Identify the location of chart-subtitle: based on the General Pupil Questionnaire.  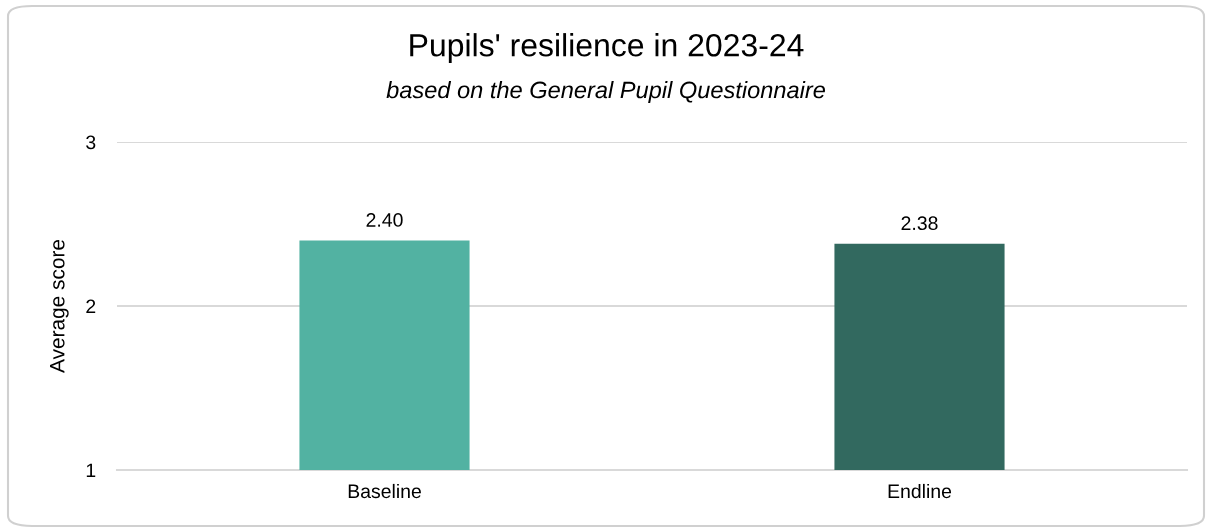
(605, 92).